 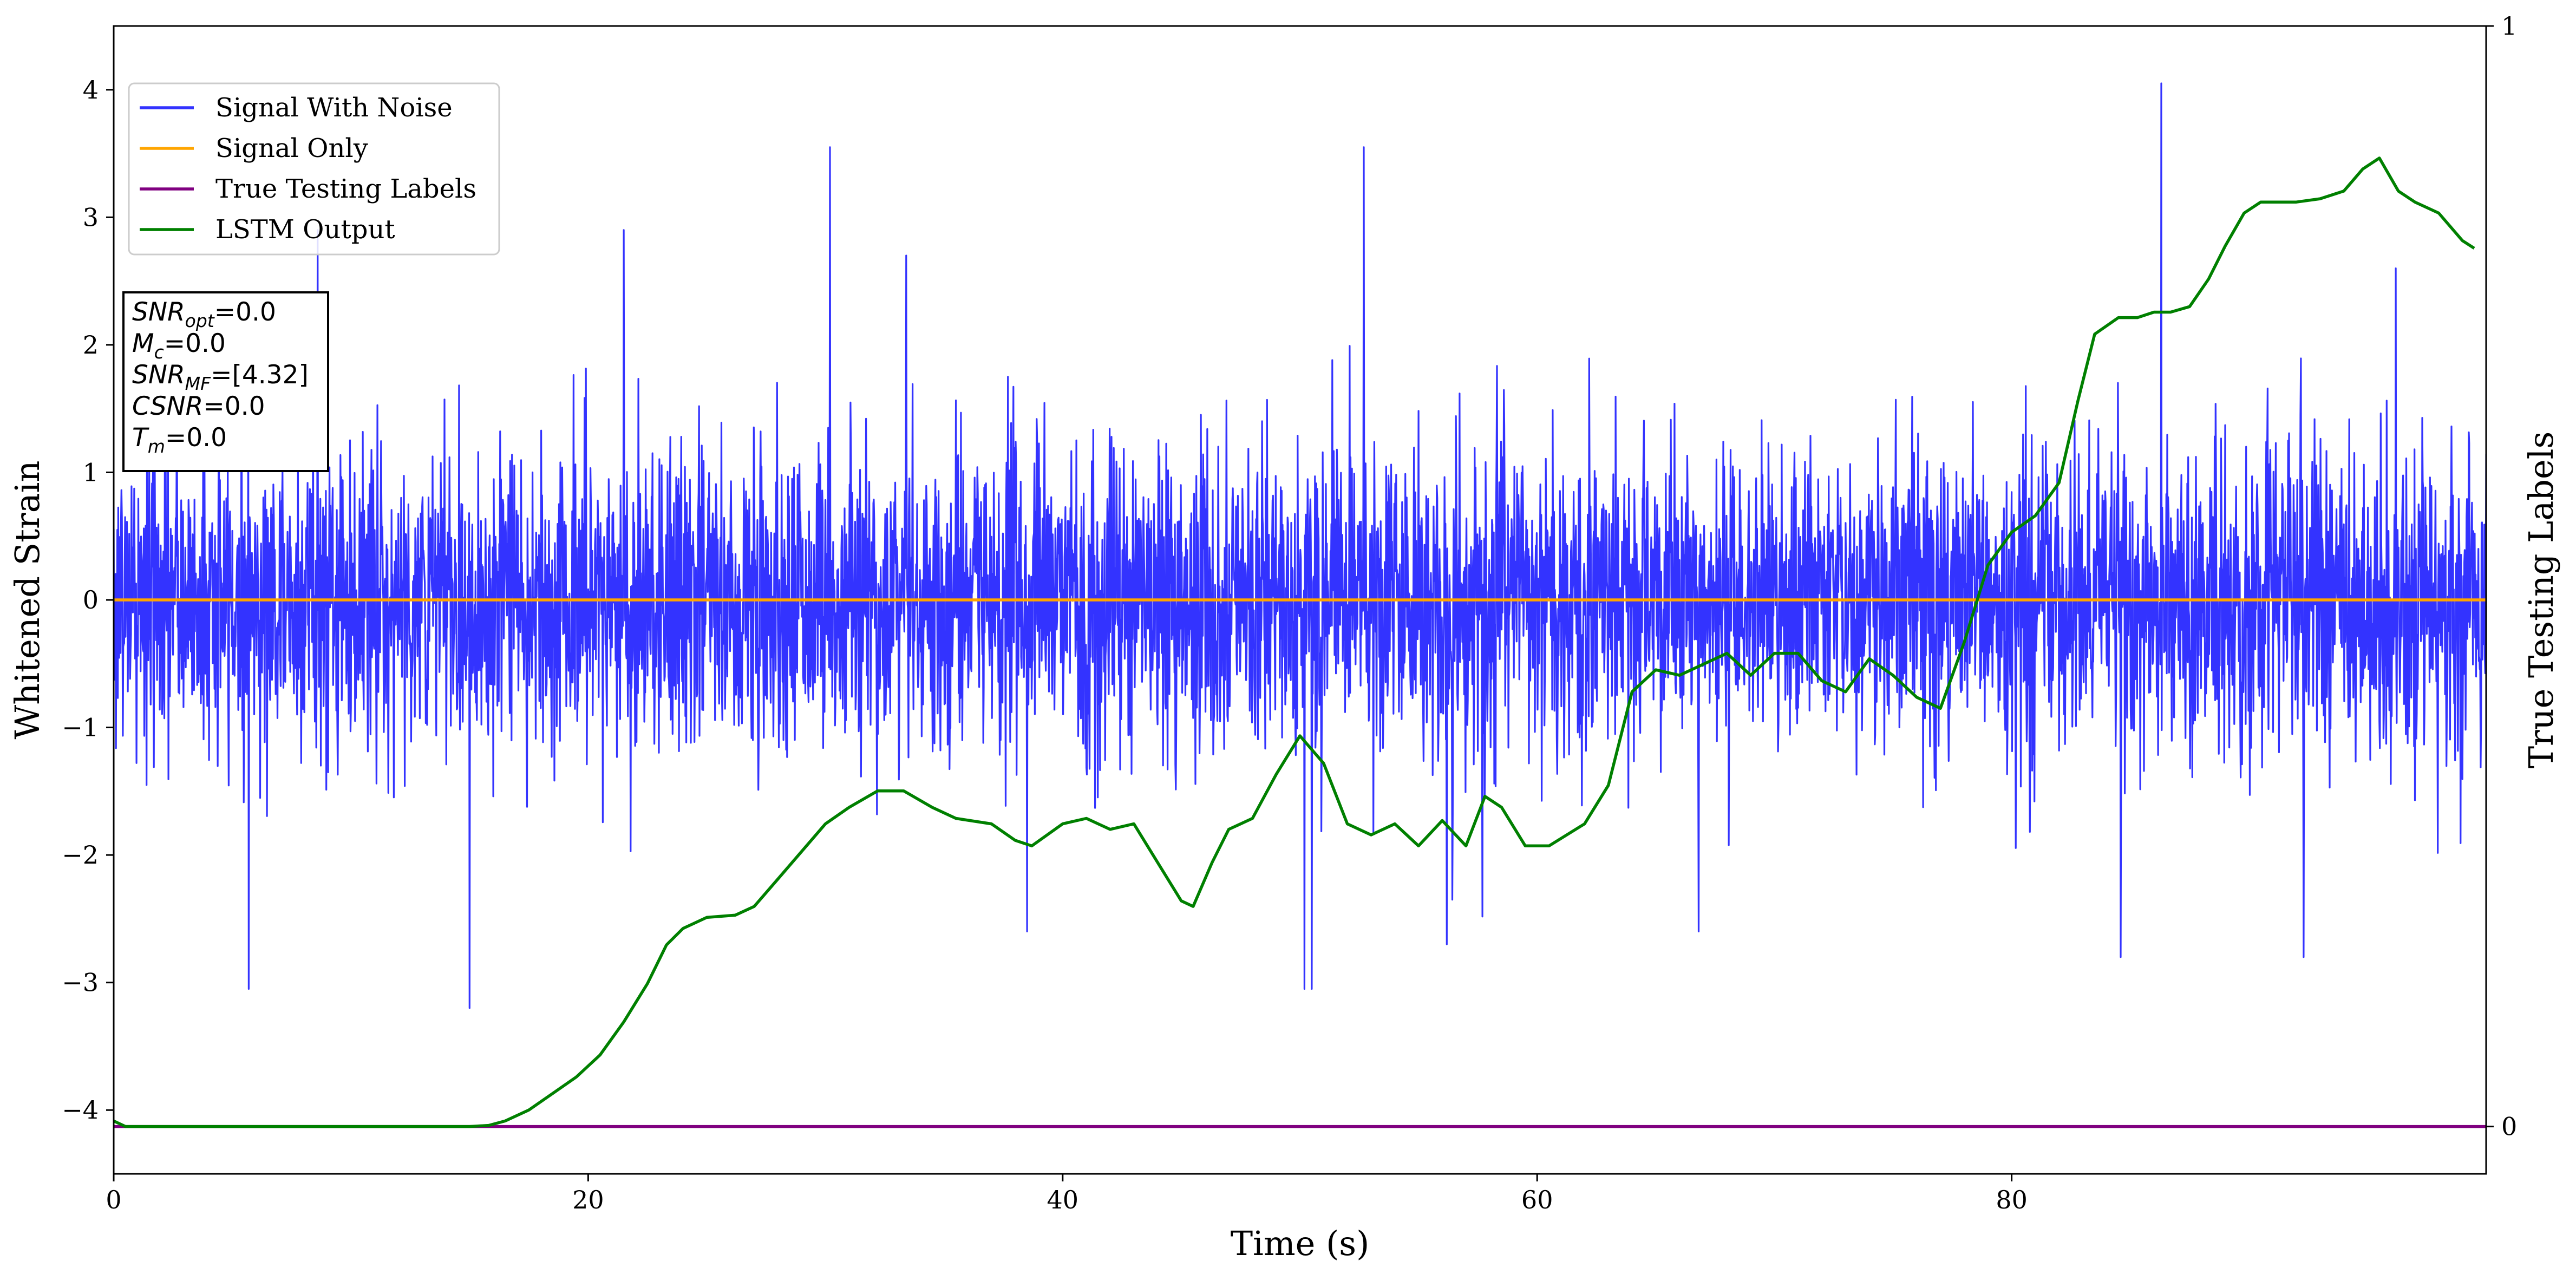 I want to click on y-tick-label: 2, so click(x=91, y=345).